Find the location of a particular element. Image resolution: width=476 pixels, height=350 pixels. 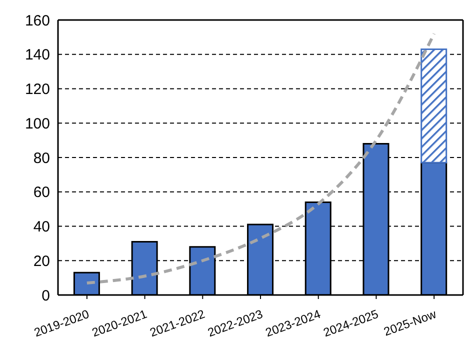

y-tick-label: 100 is located at coordinates (37, 123).